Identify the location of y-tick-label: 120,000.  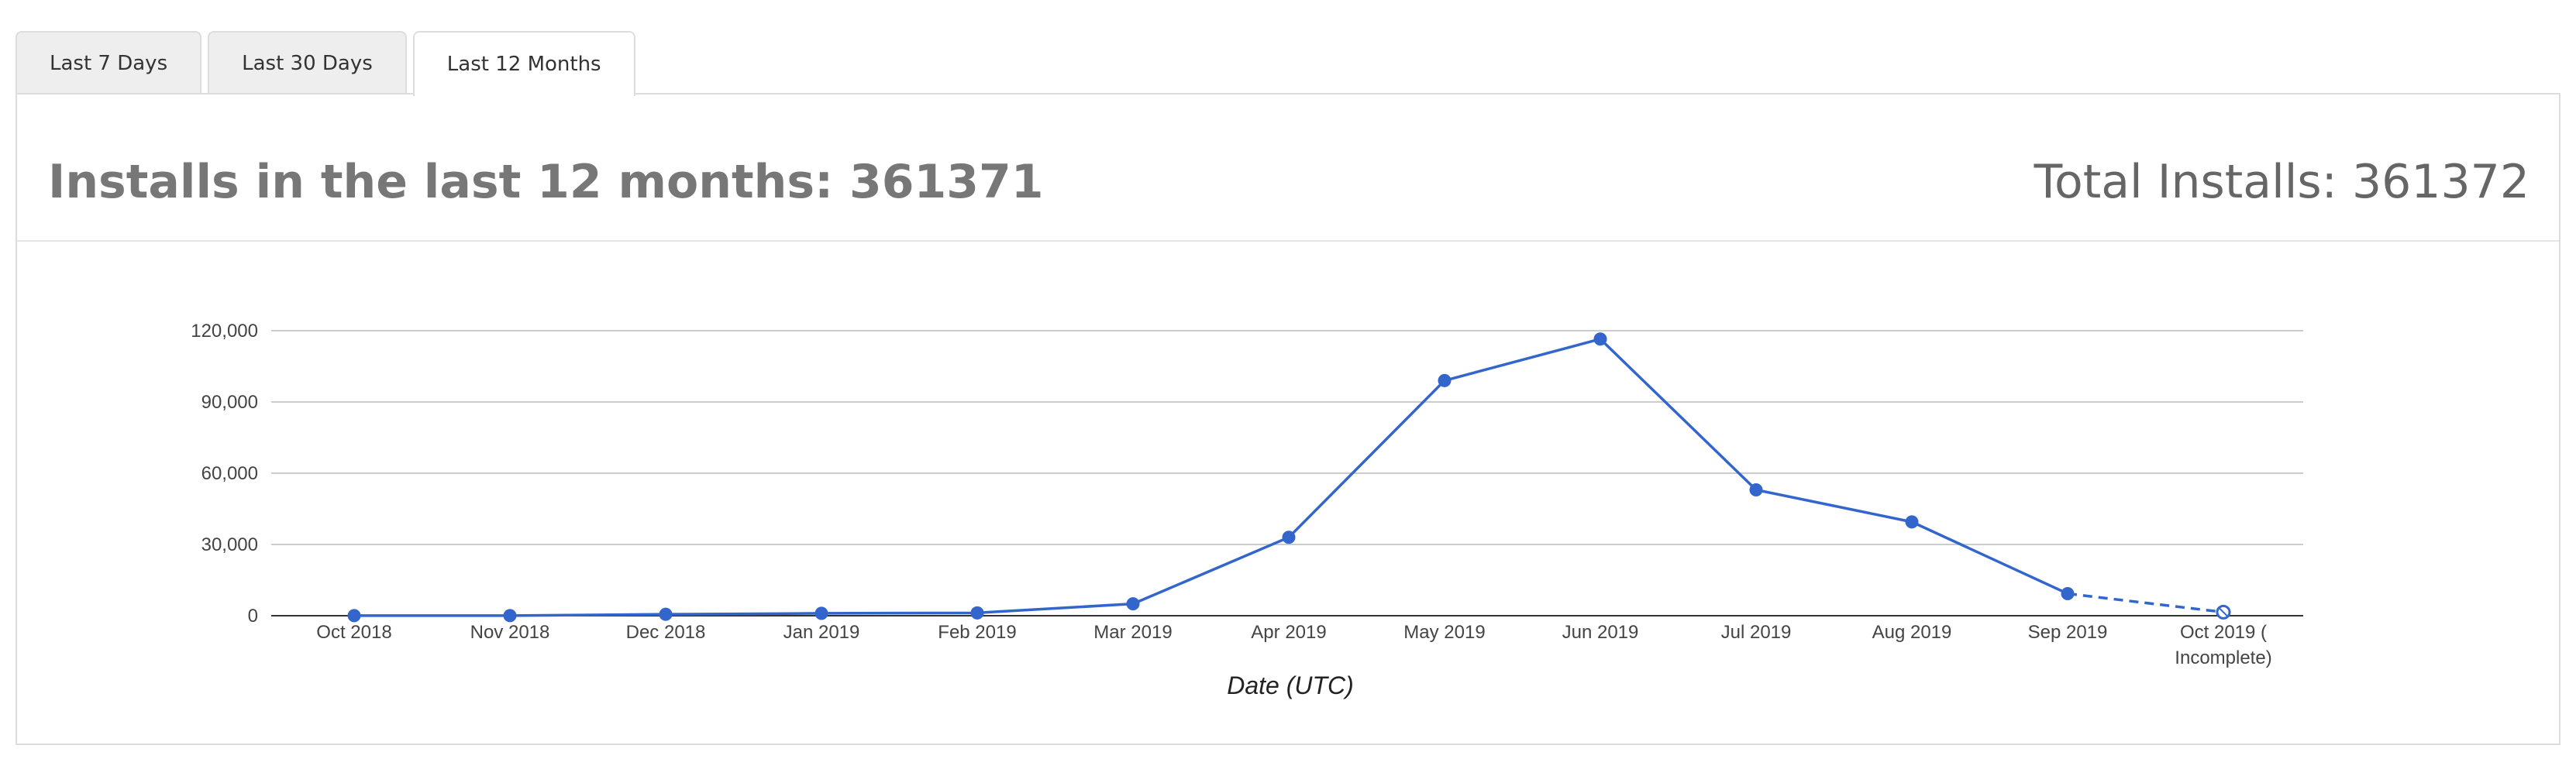
(224, 331).